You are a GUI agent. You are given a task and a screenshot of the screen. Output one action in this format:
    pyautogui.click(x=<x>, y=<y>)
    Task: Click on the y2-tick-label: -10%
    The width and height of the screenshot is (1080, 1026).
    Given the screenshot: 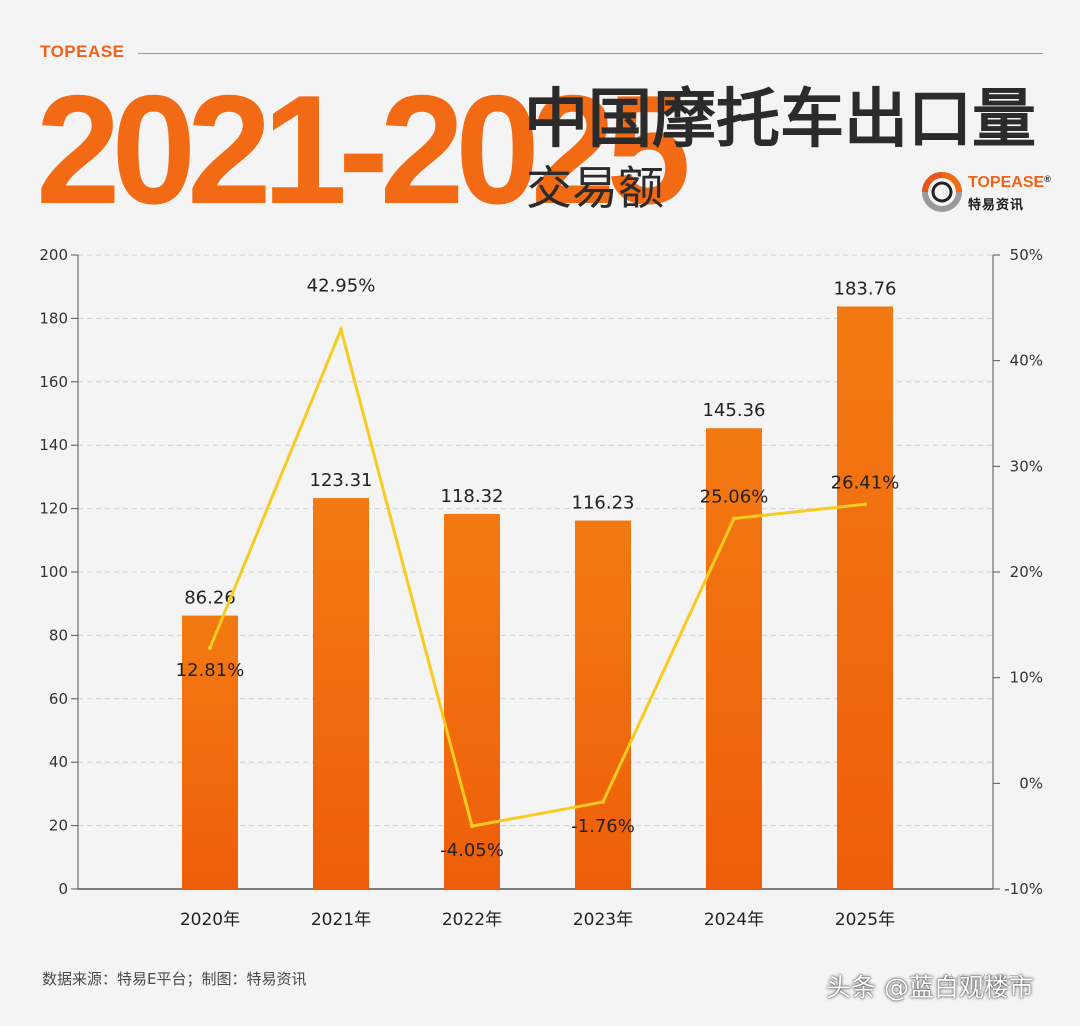 What is the action you would take?
    pyautogui.click(x=1023, y=889)
    